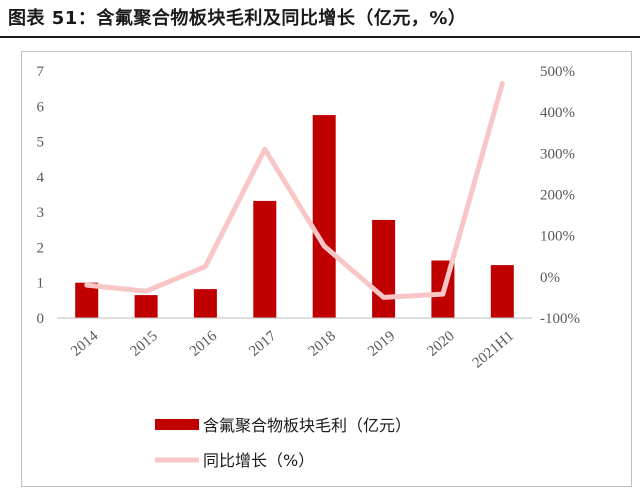  Describe the element at coordinates (146, 306) in the screenshot. I see `bar-2015` at that location.